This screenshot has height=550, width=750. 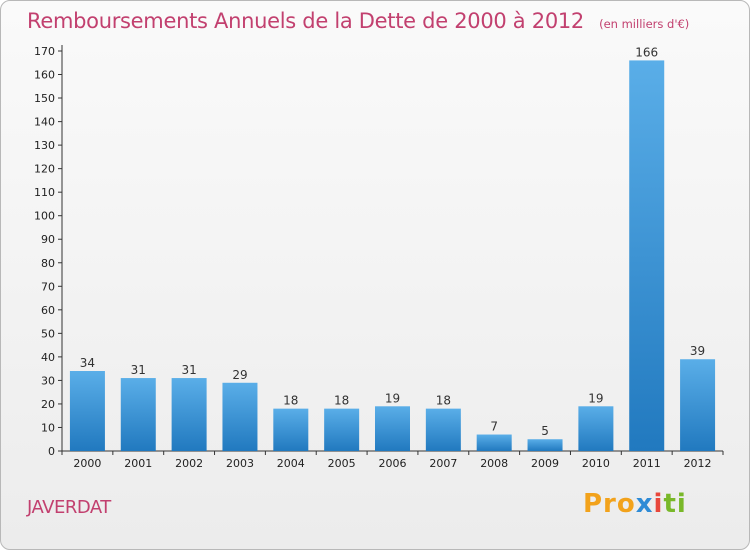 What do you see at coordinates (341, 401) in the screenshot?
I see `data-label-2005: 18` at bounding box center [341, 401].